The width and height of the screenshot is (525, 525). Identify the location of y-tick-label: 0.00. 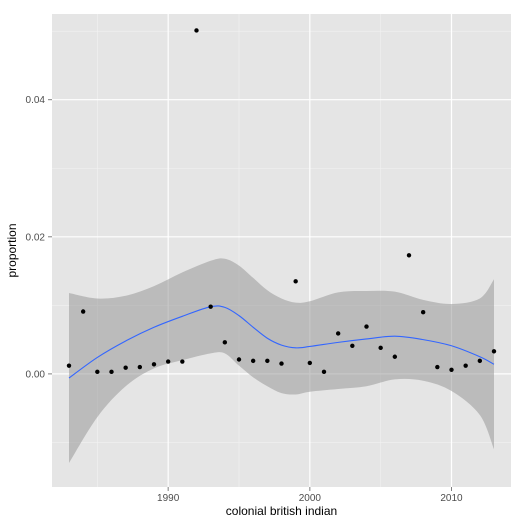
(36, 374).